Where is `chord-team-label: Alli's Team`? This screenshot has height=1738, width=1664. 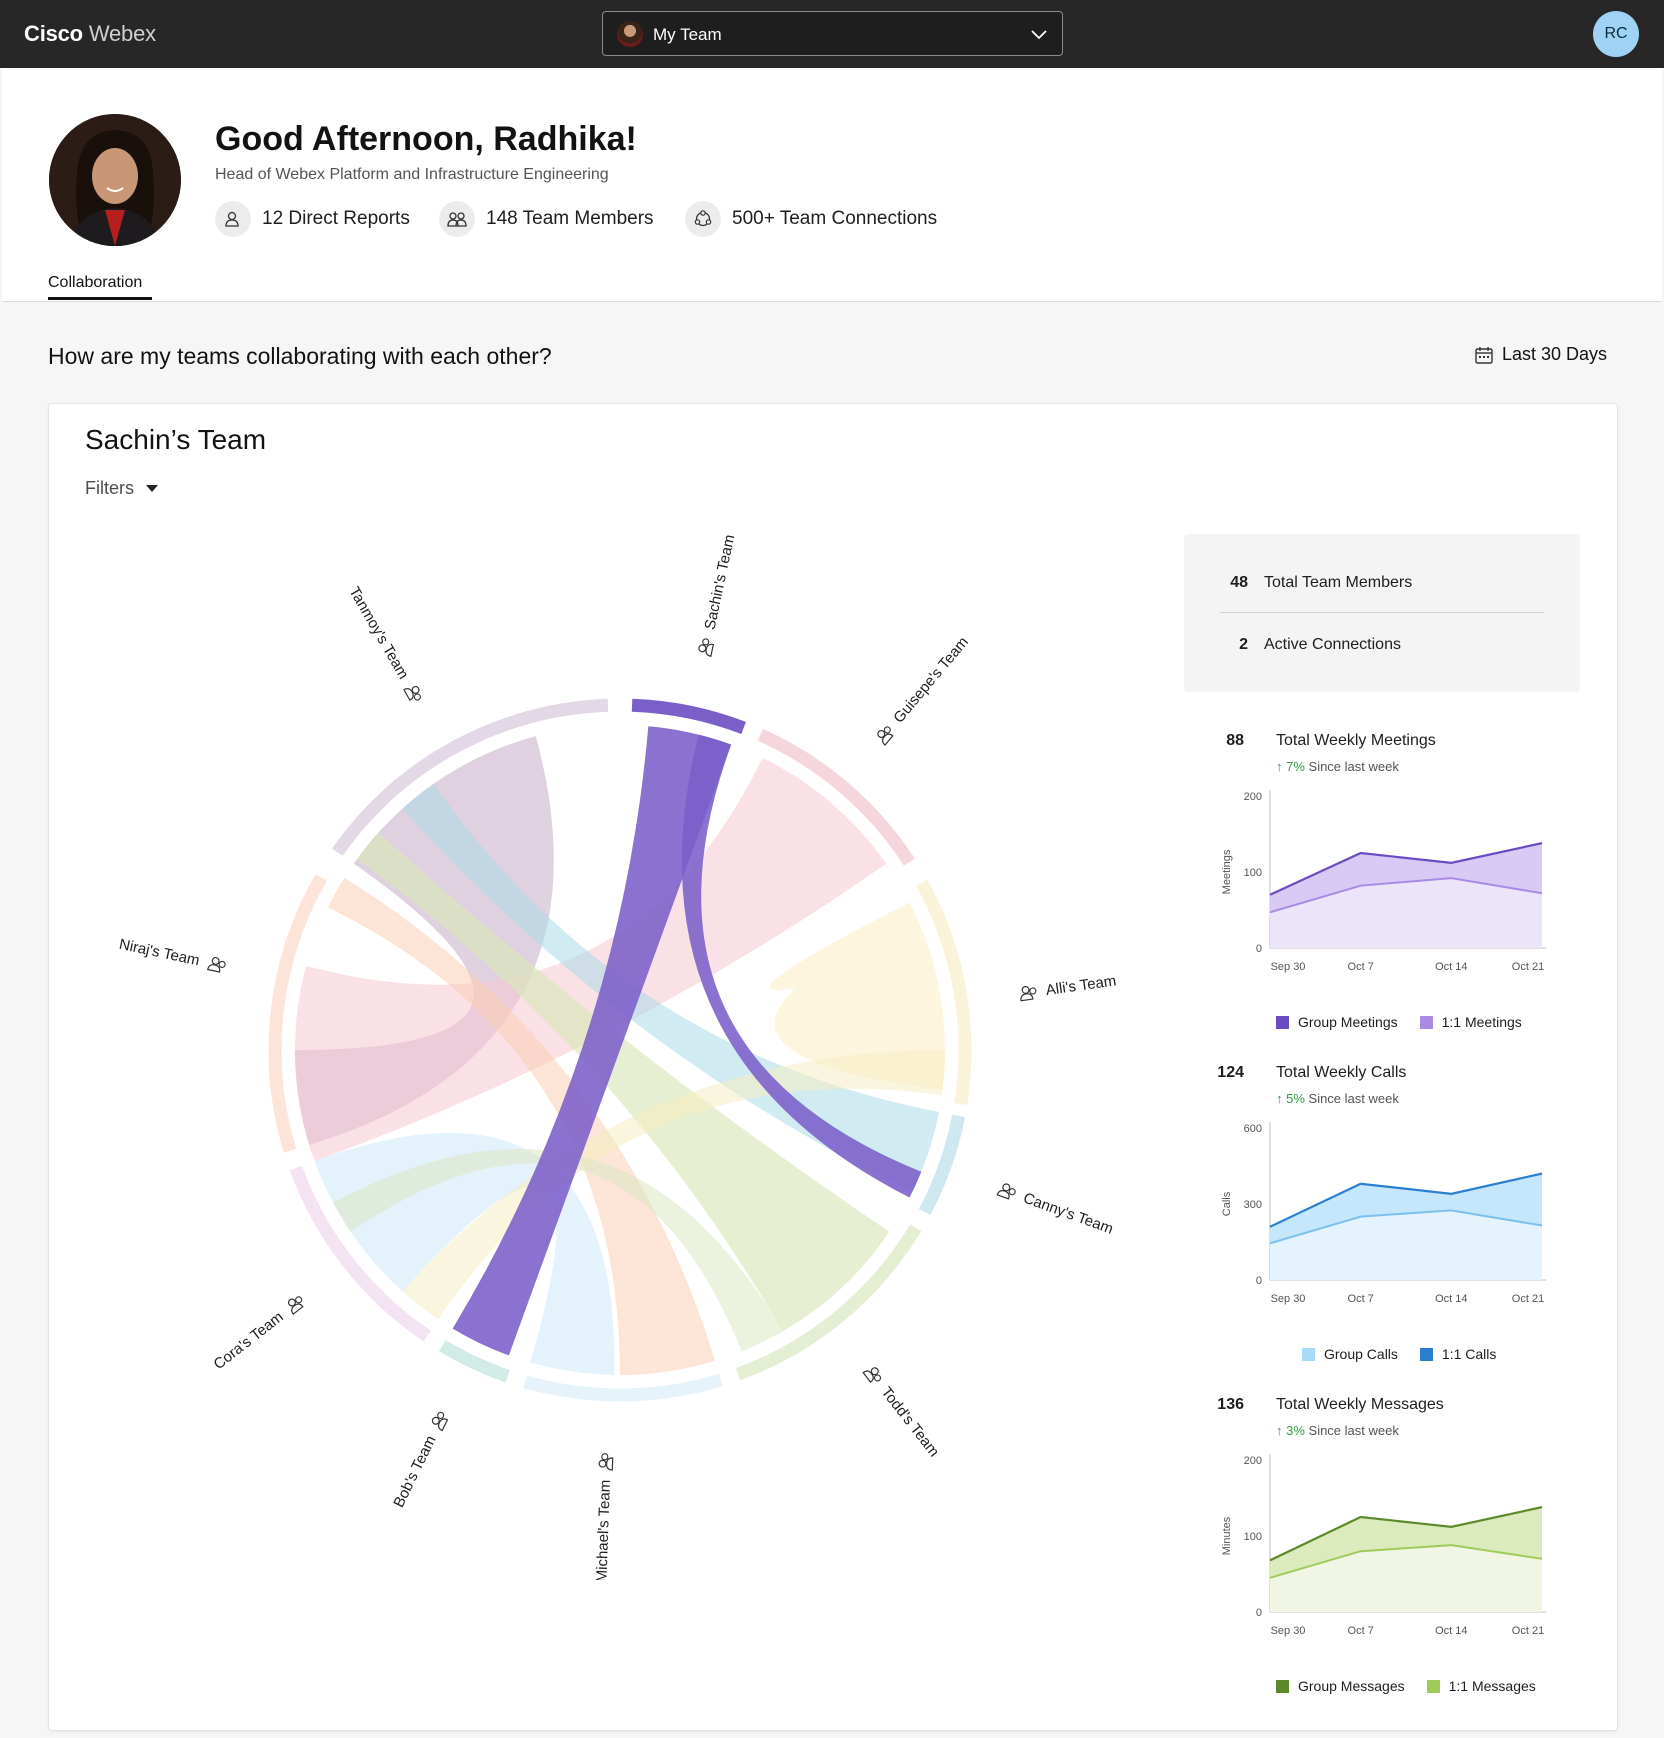
chord-team-label: Alli's Team is located at coordinates (1068, 987).